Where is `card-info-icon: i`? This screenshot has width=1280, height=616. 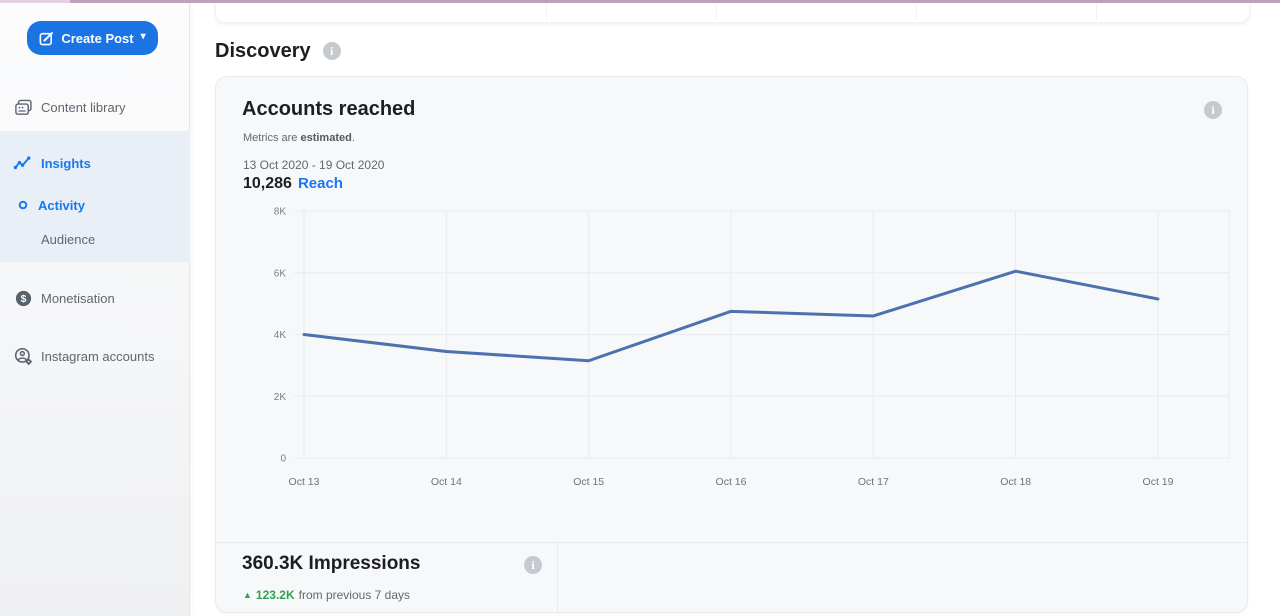
card-info-icon: i is located at coordinates (1213, 110).